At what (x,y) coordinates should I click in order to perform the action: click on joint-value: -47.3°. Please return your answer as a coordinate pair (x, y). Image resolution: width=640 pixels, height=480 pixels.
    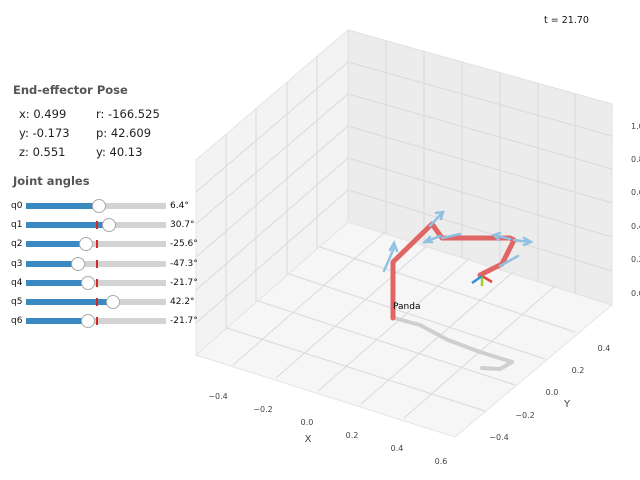
    Looking at the image, I should click on (184, 264).